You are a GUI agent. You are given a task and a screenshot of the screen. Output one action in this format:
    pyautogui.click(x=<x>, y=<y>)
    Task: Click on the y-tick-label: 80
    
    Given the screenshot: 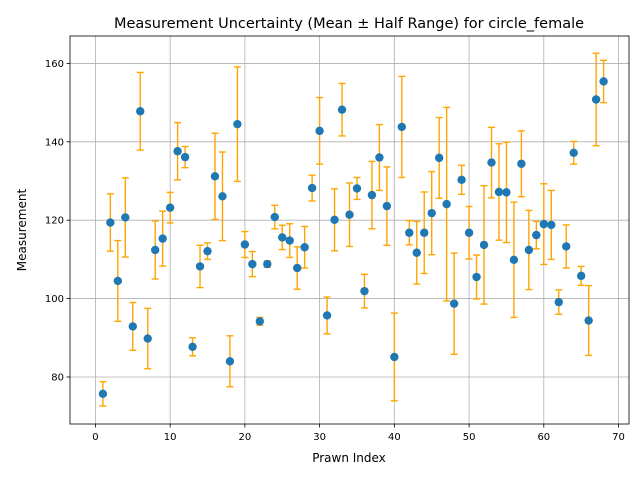 What is the action you would take?
    pyautogui.click(x=57, y=377)
    